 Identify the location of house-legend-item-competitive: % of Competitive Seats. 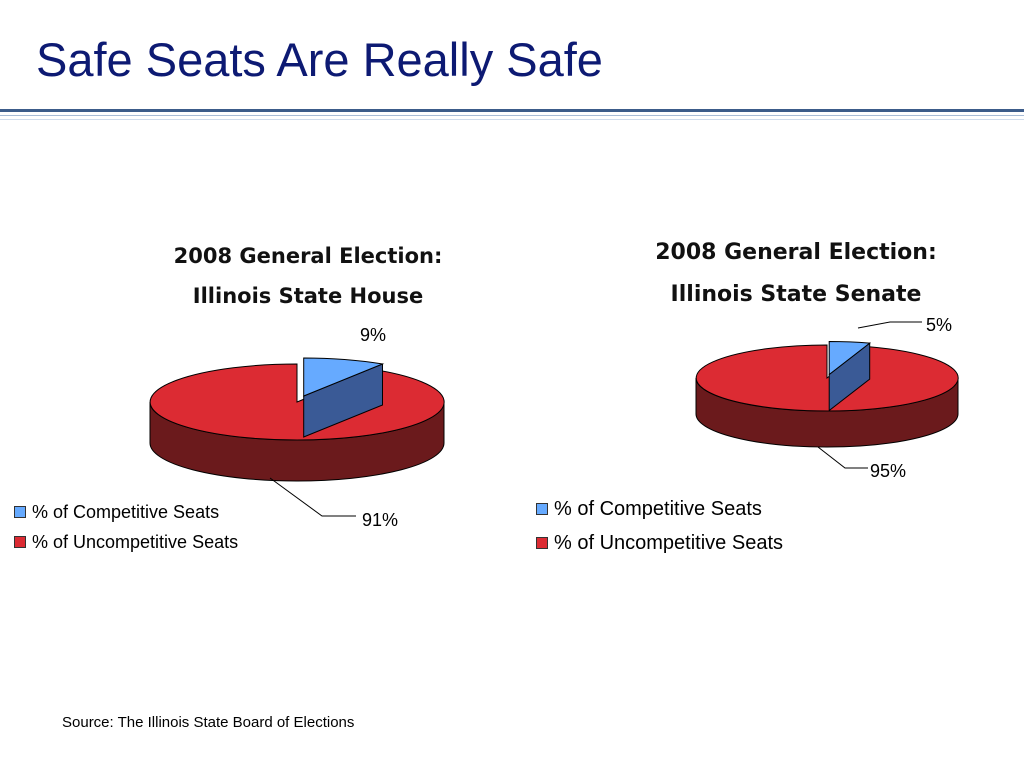
(126, 512).